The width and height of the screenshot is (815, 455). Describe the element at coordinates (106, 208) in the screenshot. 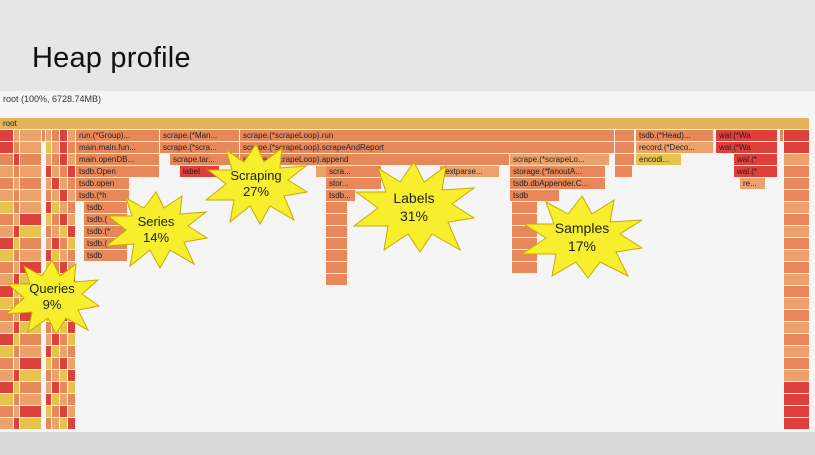

I see `frame-tsdb-stack-0: tsdb.` at that location.